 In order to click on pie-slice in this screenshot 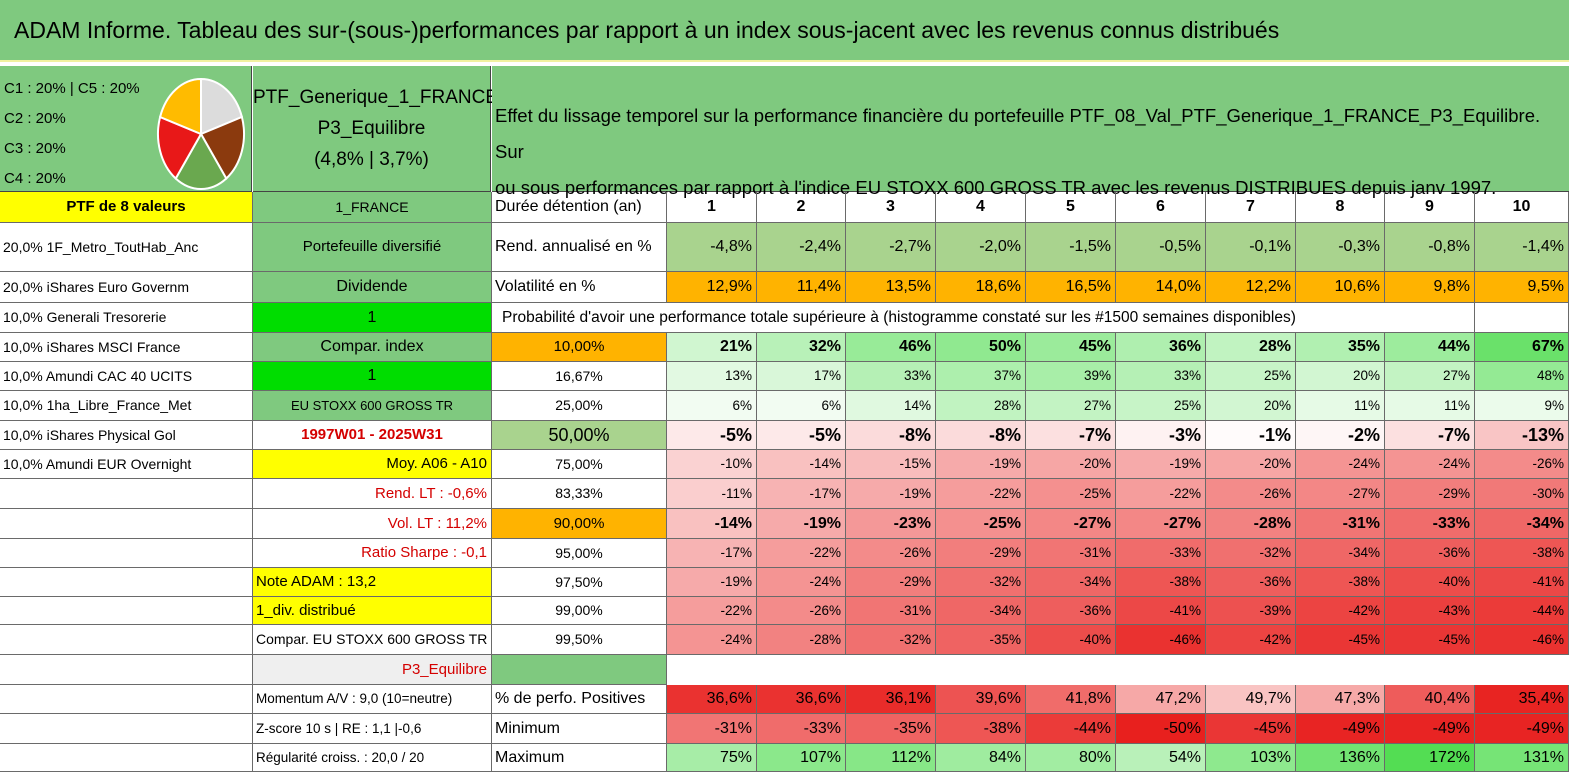, I will do `click(180, 148)`.